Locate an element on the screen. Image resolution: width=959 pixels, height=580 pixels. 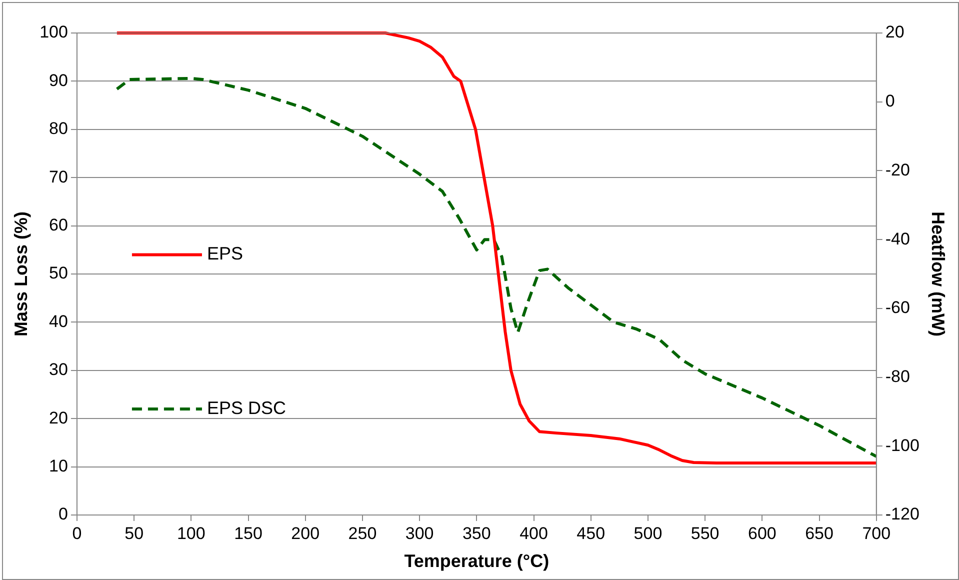
y-tick-label: 0 is located at coordinates (63, 514).